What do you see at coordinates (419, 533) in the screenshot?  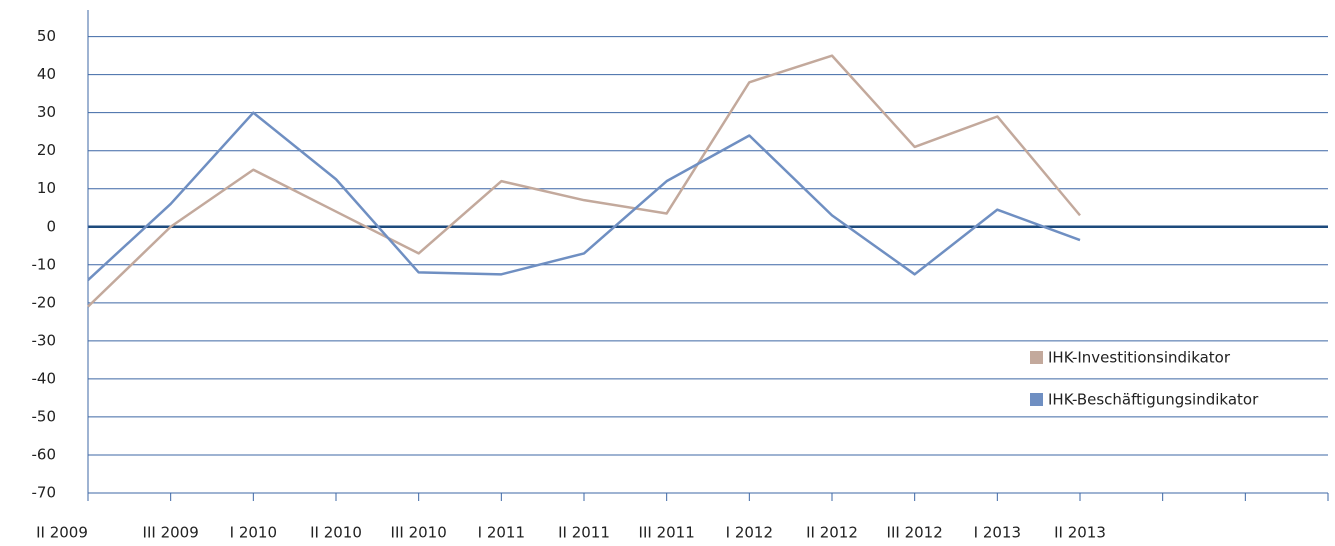 I see `x-tick-label: III 2010` at bounding box center [419, 533].